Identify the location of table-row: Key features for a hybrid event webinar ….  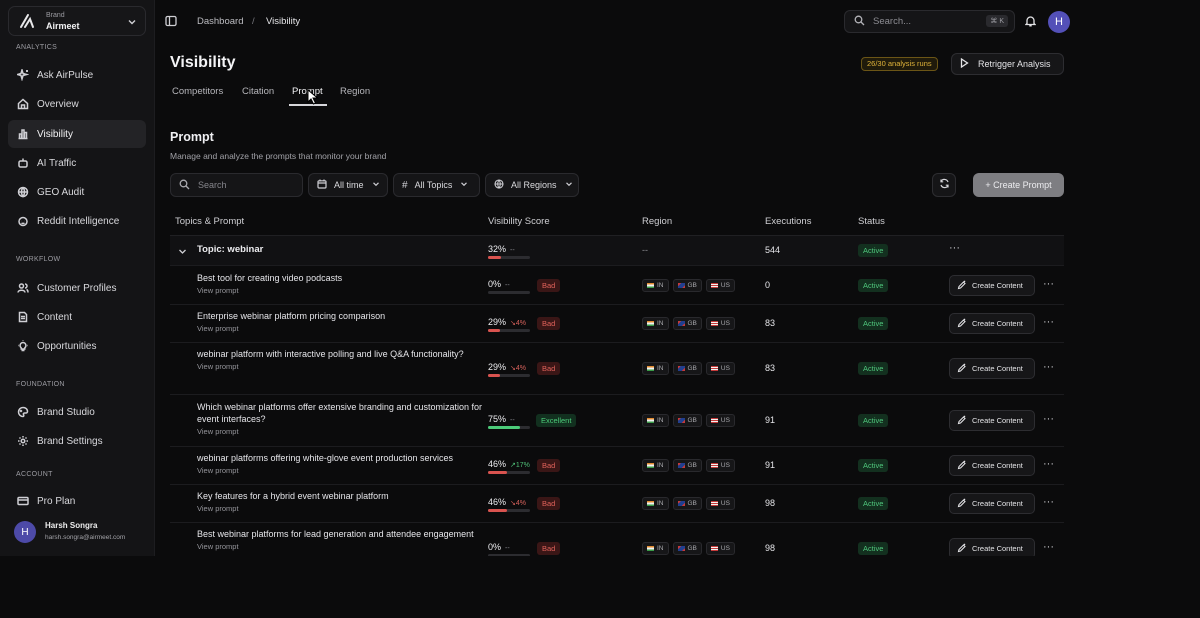
(617, 504).